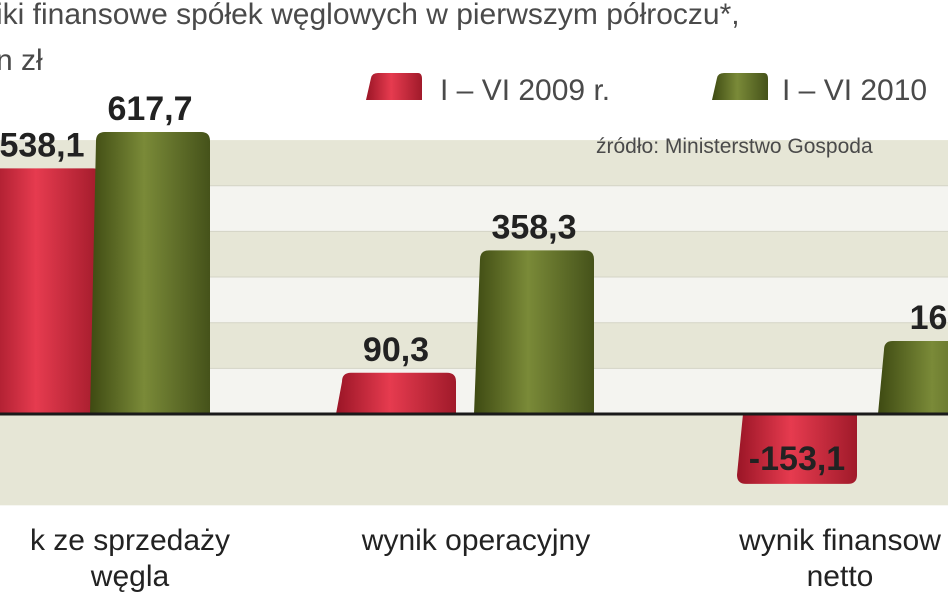 The height and width of the screenshot is (593, 948). What do you see at coordinates (42, 145) in the screenshot?
I see `value-label: 538,1` at bounding box center [42, 145].